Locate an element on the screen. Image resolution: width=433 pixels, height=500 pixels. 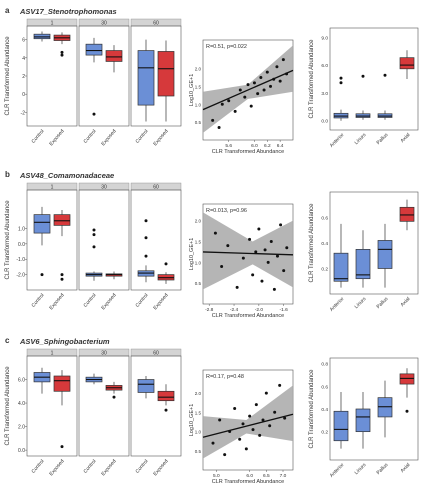
panel-letter: c is located at coordinates (7, 340).